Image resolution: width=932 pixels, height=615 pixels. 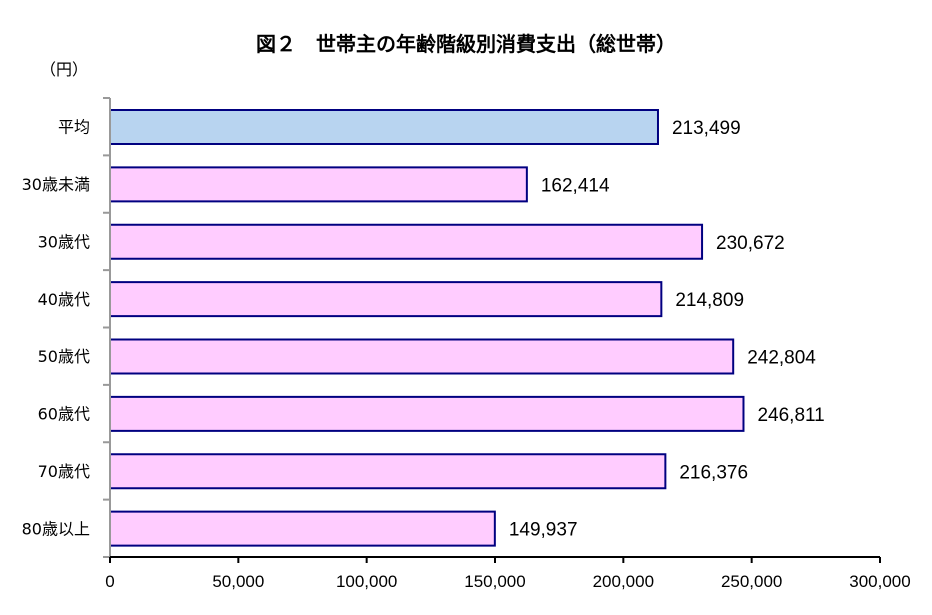 I want to click on category-label-3: 40歳代, so click(x=64, y=299).